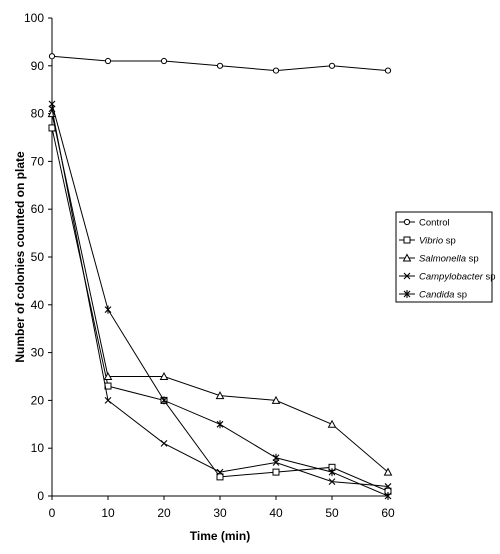 This screenshot has height=554, width=500. What do you see at coordinates (457, 277) in the screenshot?
I see `legend-label-campylobacter-sp: Campylobacter sp` at bounding box center [457, 277].